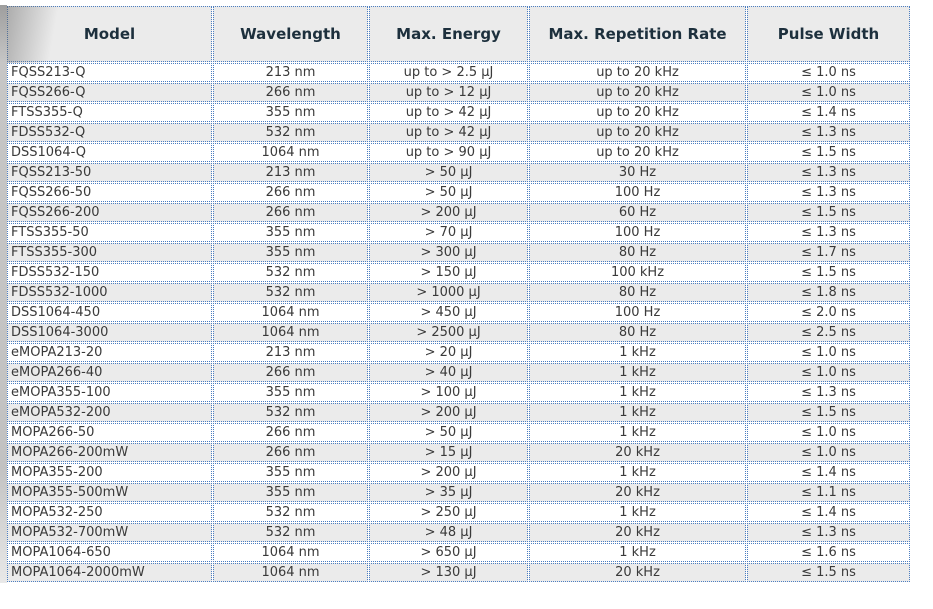 This screenshot has height=609, width=933. What do you see at coordinates (458, 292) in the screenshot?
I see `table-row: FDSS532-1000 532 nm > 1000 µJ 80 Hz ≤ 1.8 ns` at bounding box center [458, 292].